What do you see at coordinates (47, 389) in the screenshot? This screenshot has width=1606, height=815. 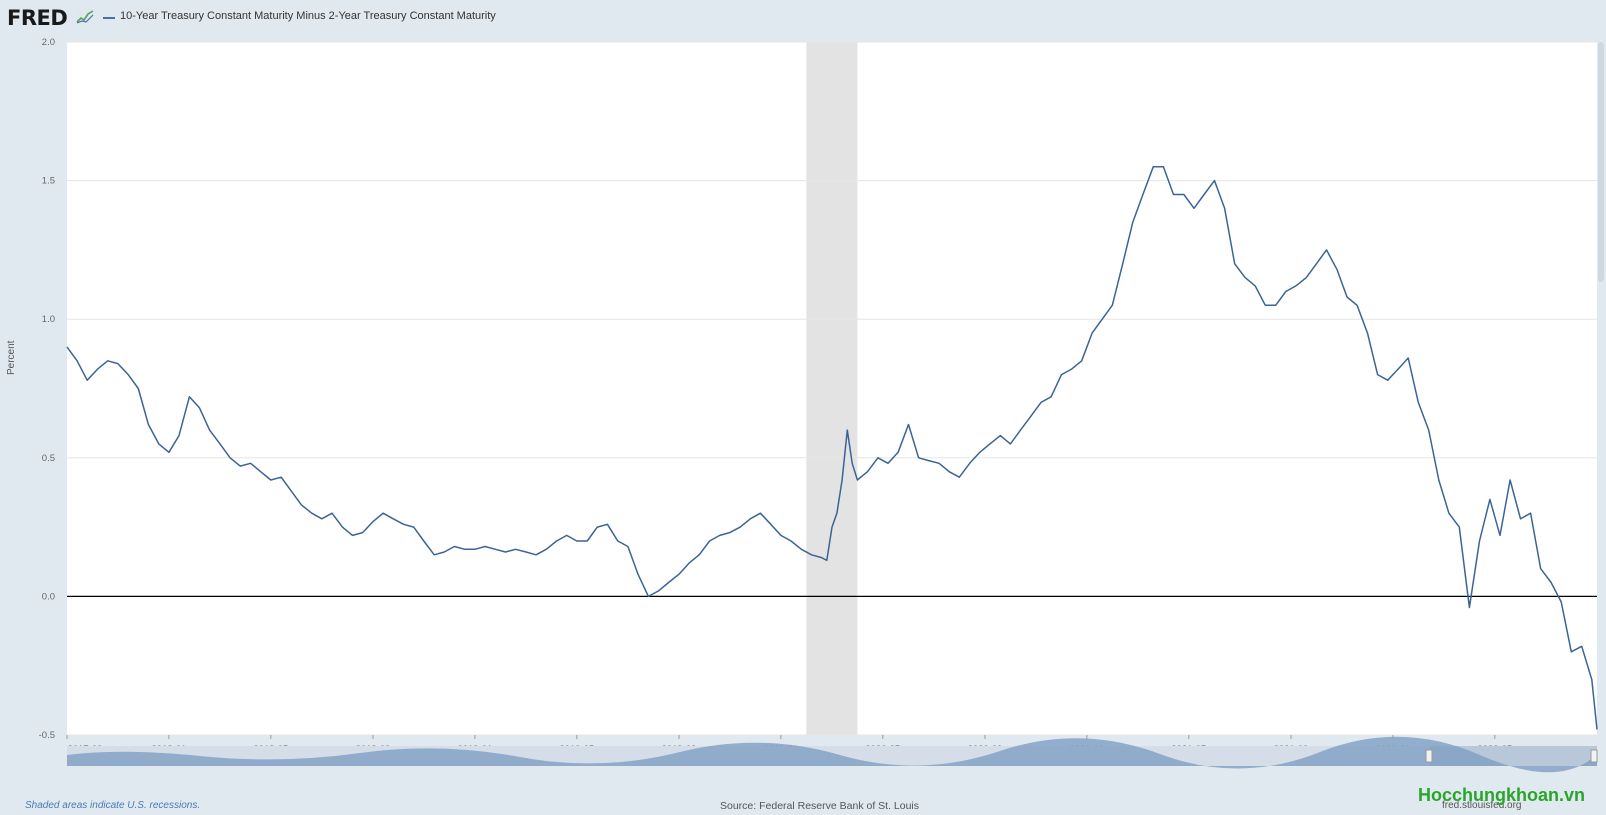 I see `y-axis-ticks: 2.0 1.5 1.0 0.5 0.0 -0.5` at bounding box center [47, 389].